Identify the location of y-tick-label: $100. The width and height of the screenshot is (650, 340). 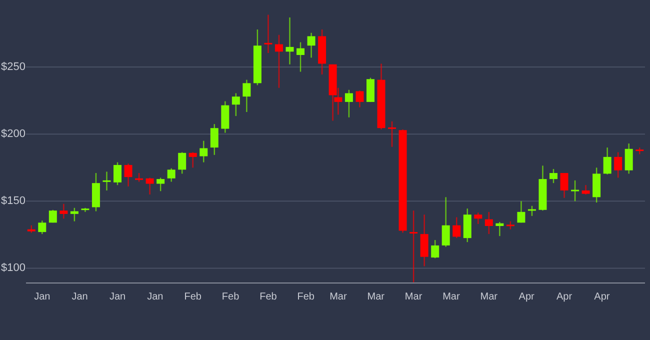
(13, 268).